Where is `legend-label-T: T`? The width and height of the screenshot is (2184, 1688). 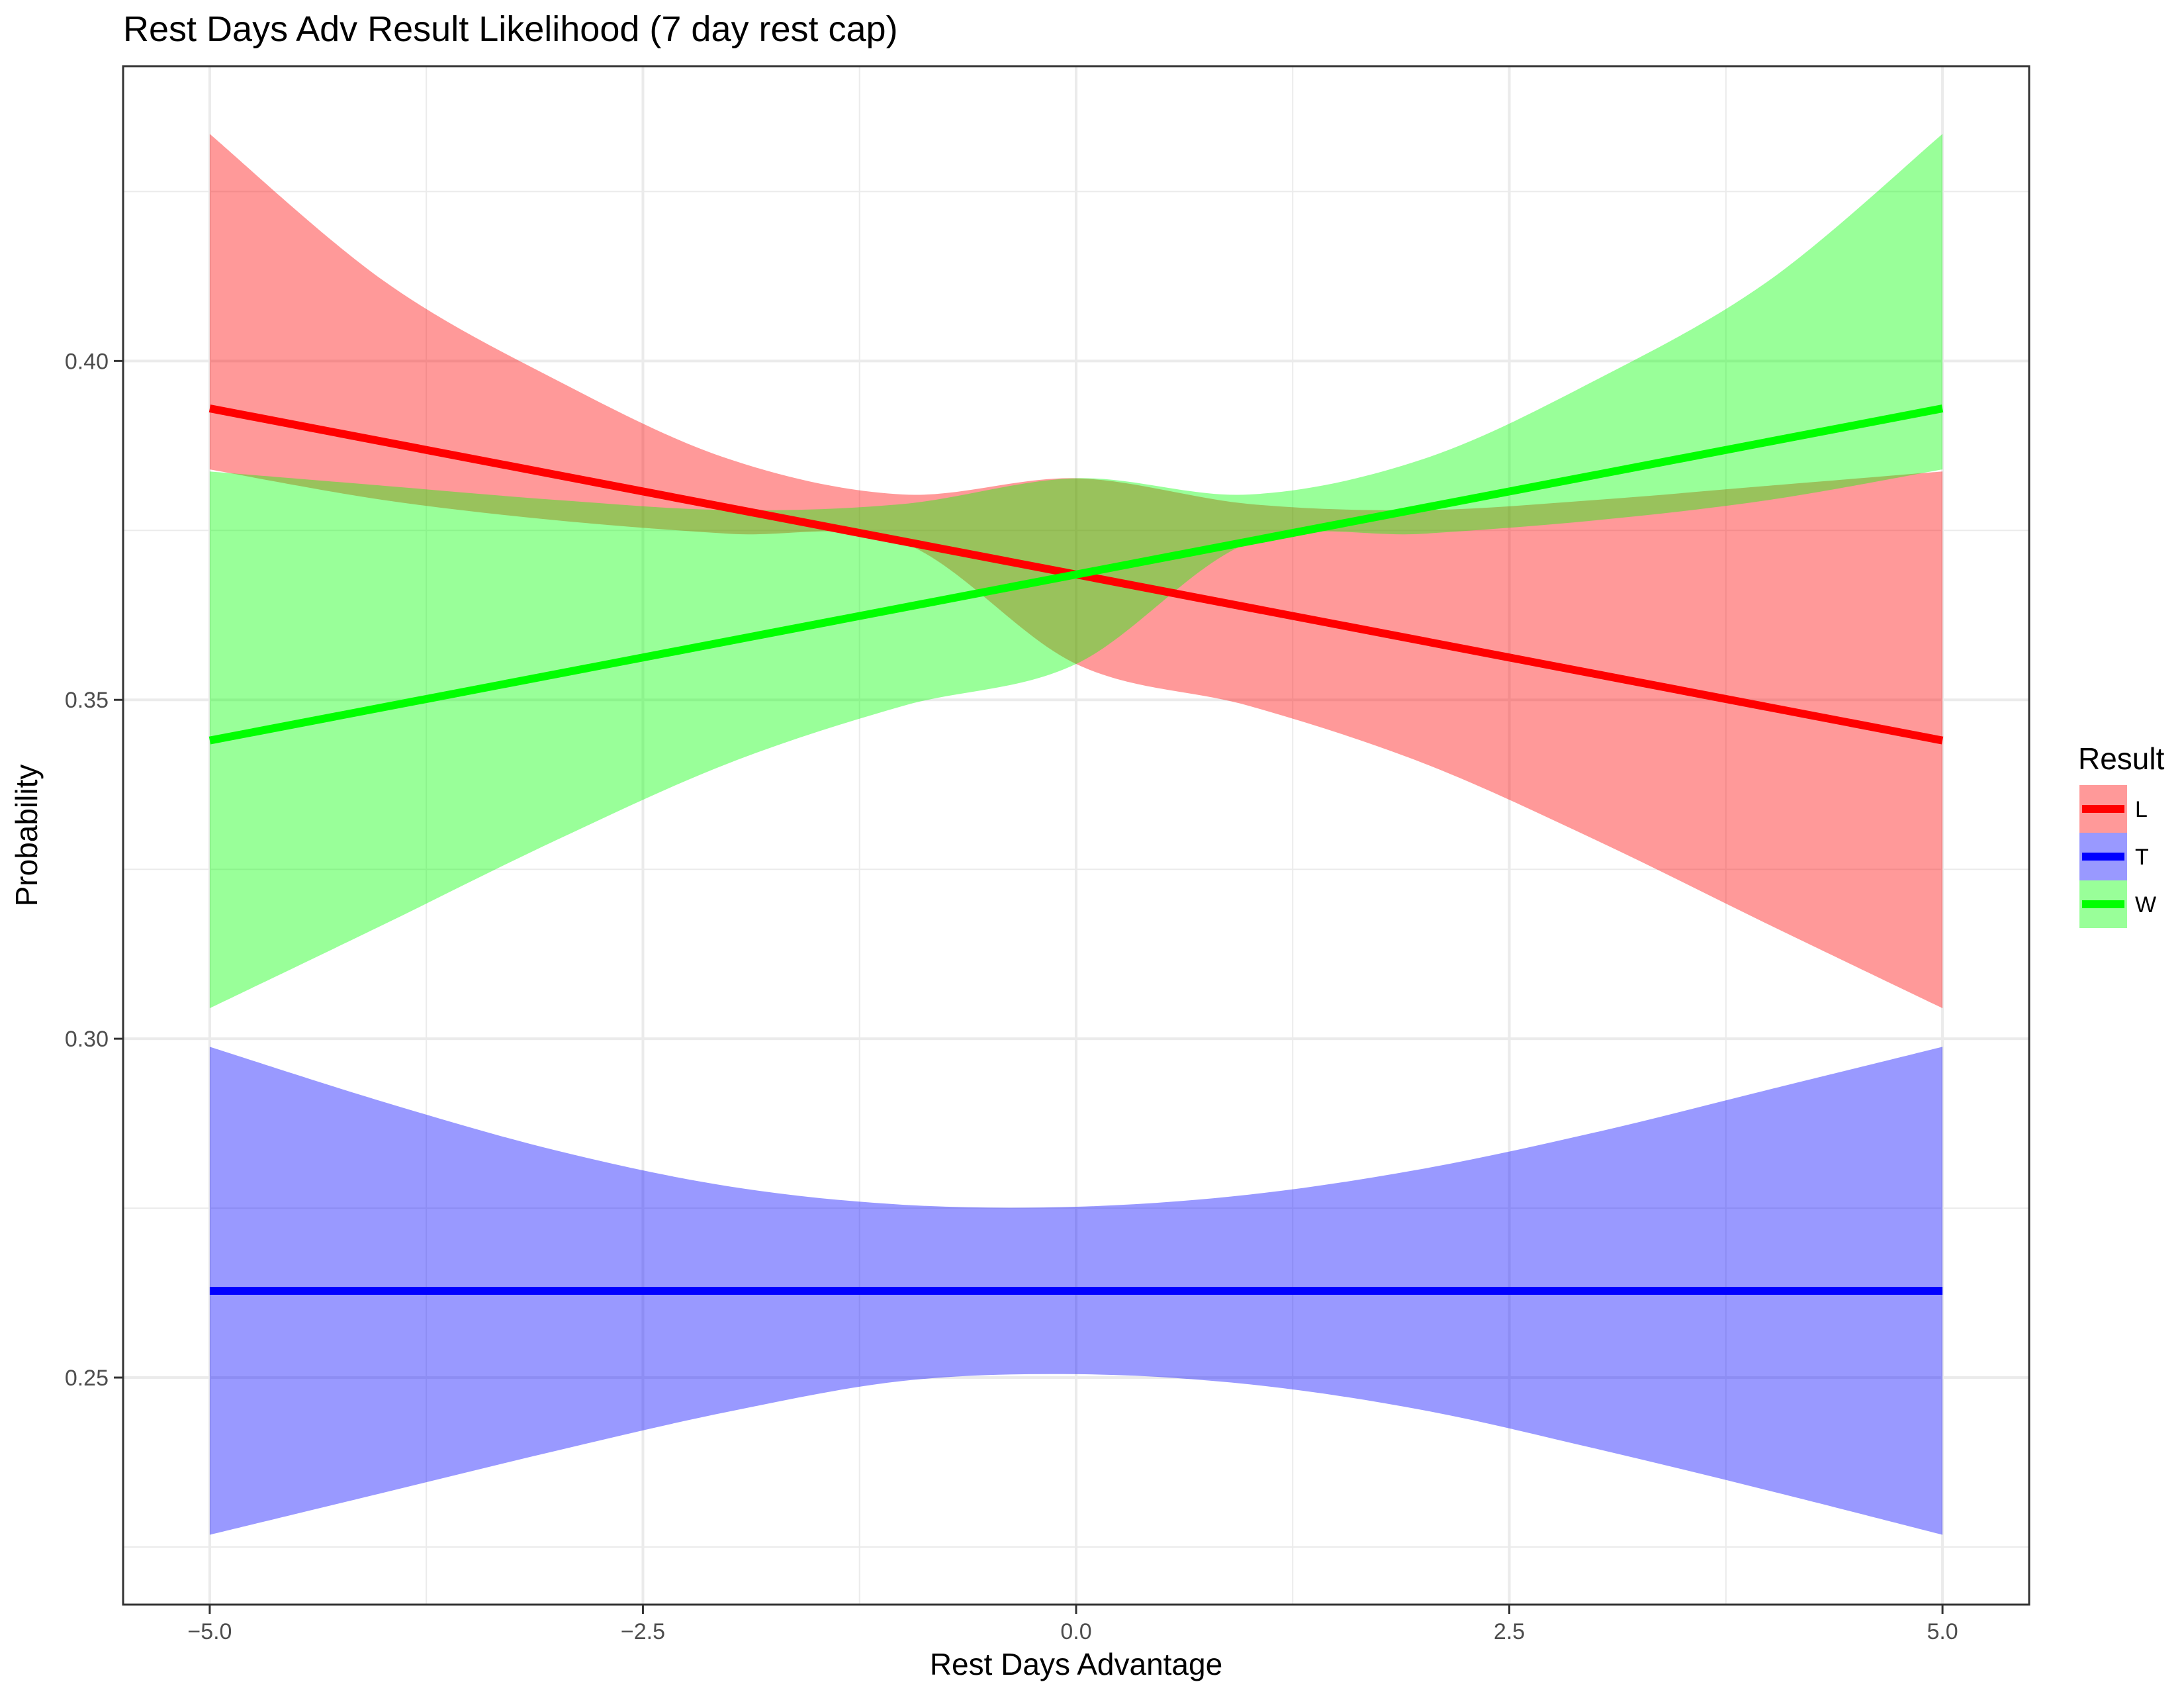
legend-label-T: T is located at coordinates (2142, 857).